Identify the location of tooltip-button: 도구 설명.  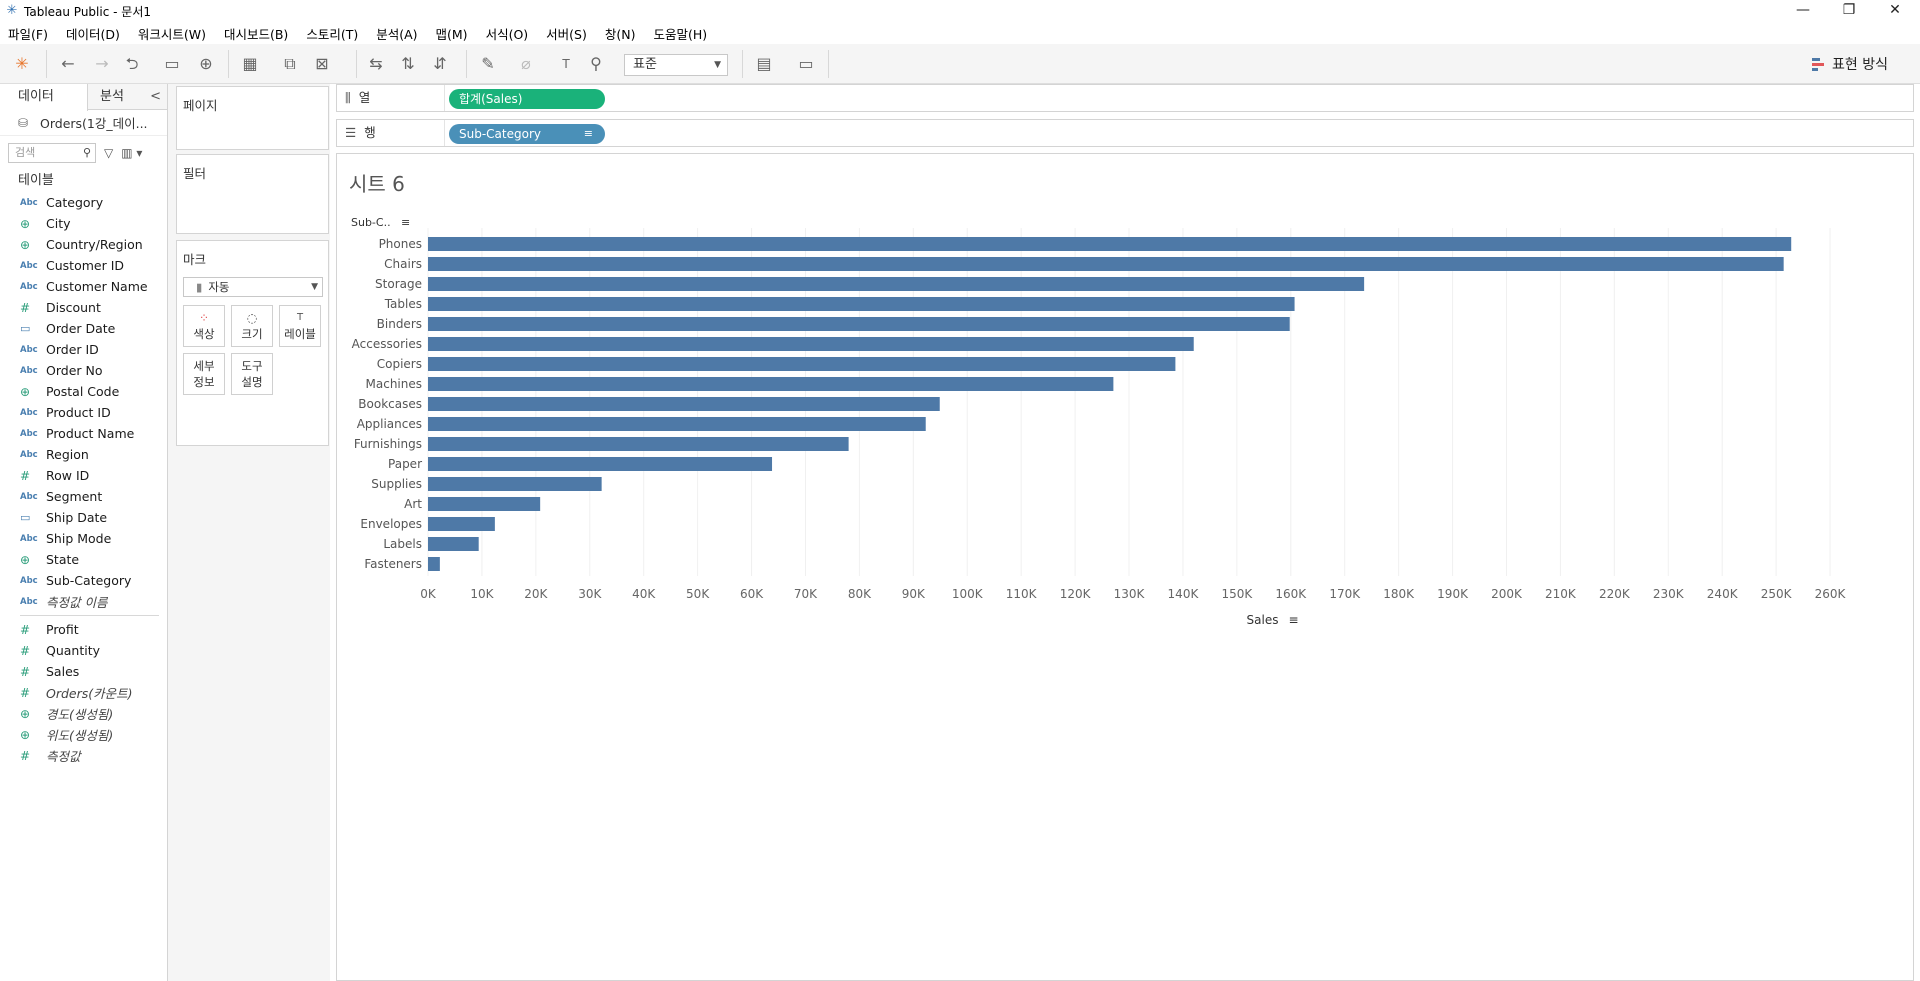
(252, 374).